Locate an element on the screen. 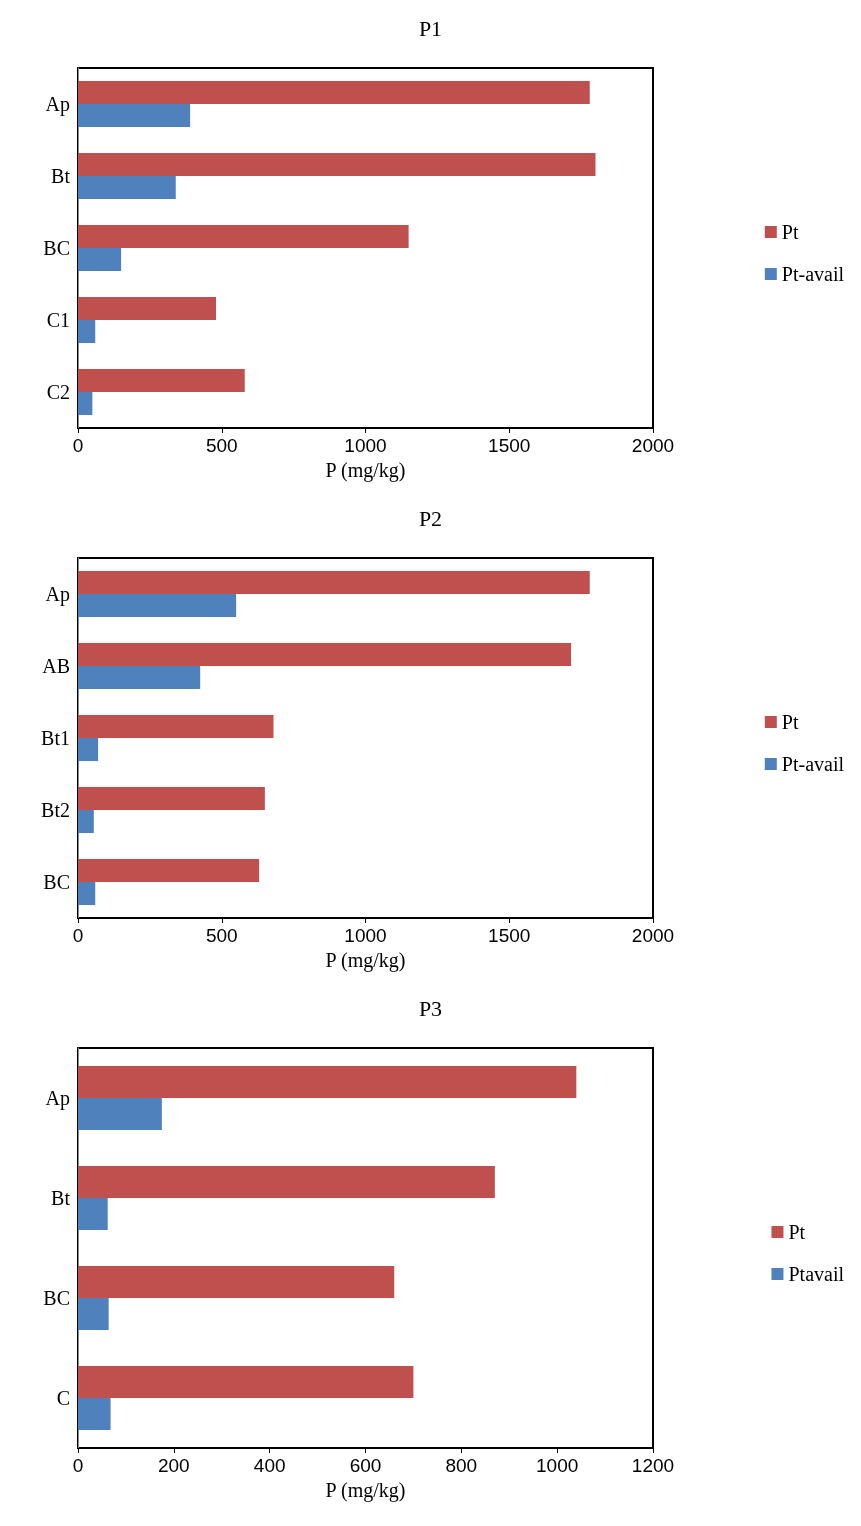 Image resolution: width=861 pixels, height=1526 pixels. y-tick-label: C is located at coordinates (63, 1398).